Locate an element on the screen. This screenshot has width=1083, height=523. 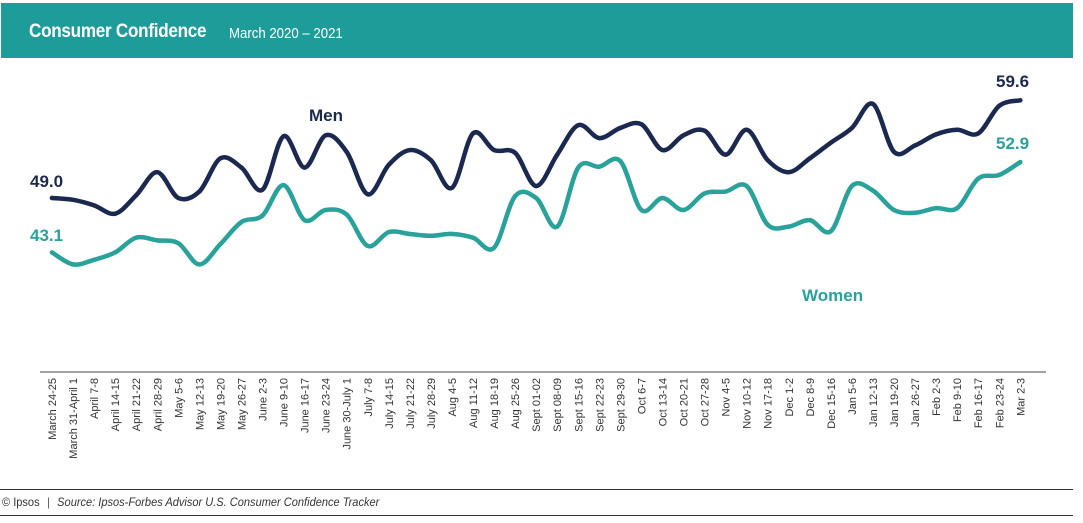
x-tick-label: June 2-3 is located at coordinates (264, 399).